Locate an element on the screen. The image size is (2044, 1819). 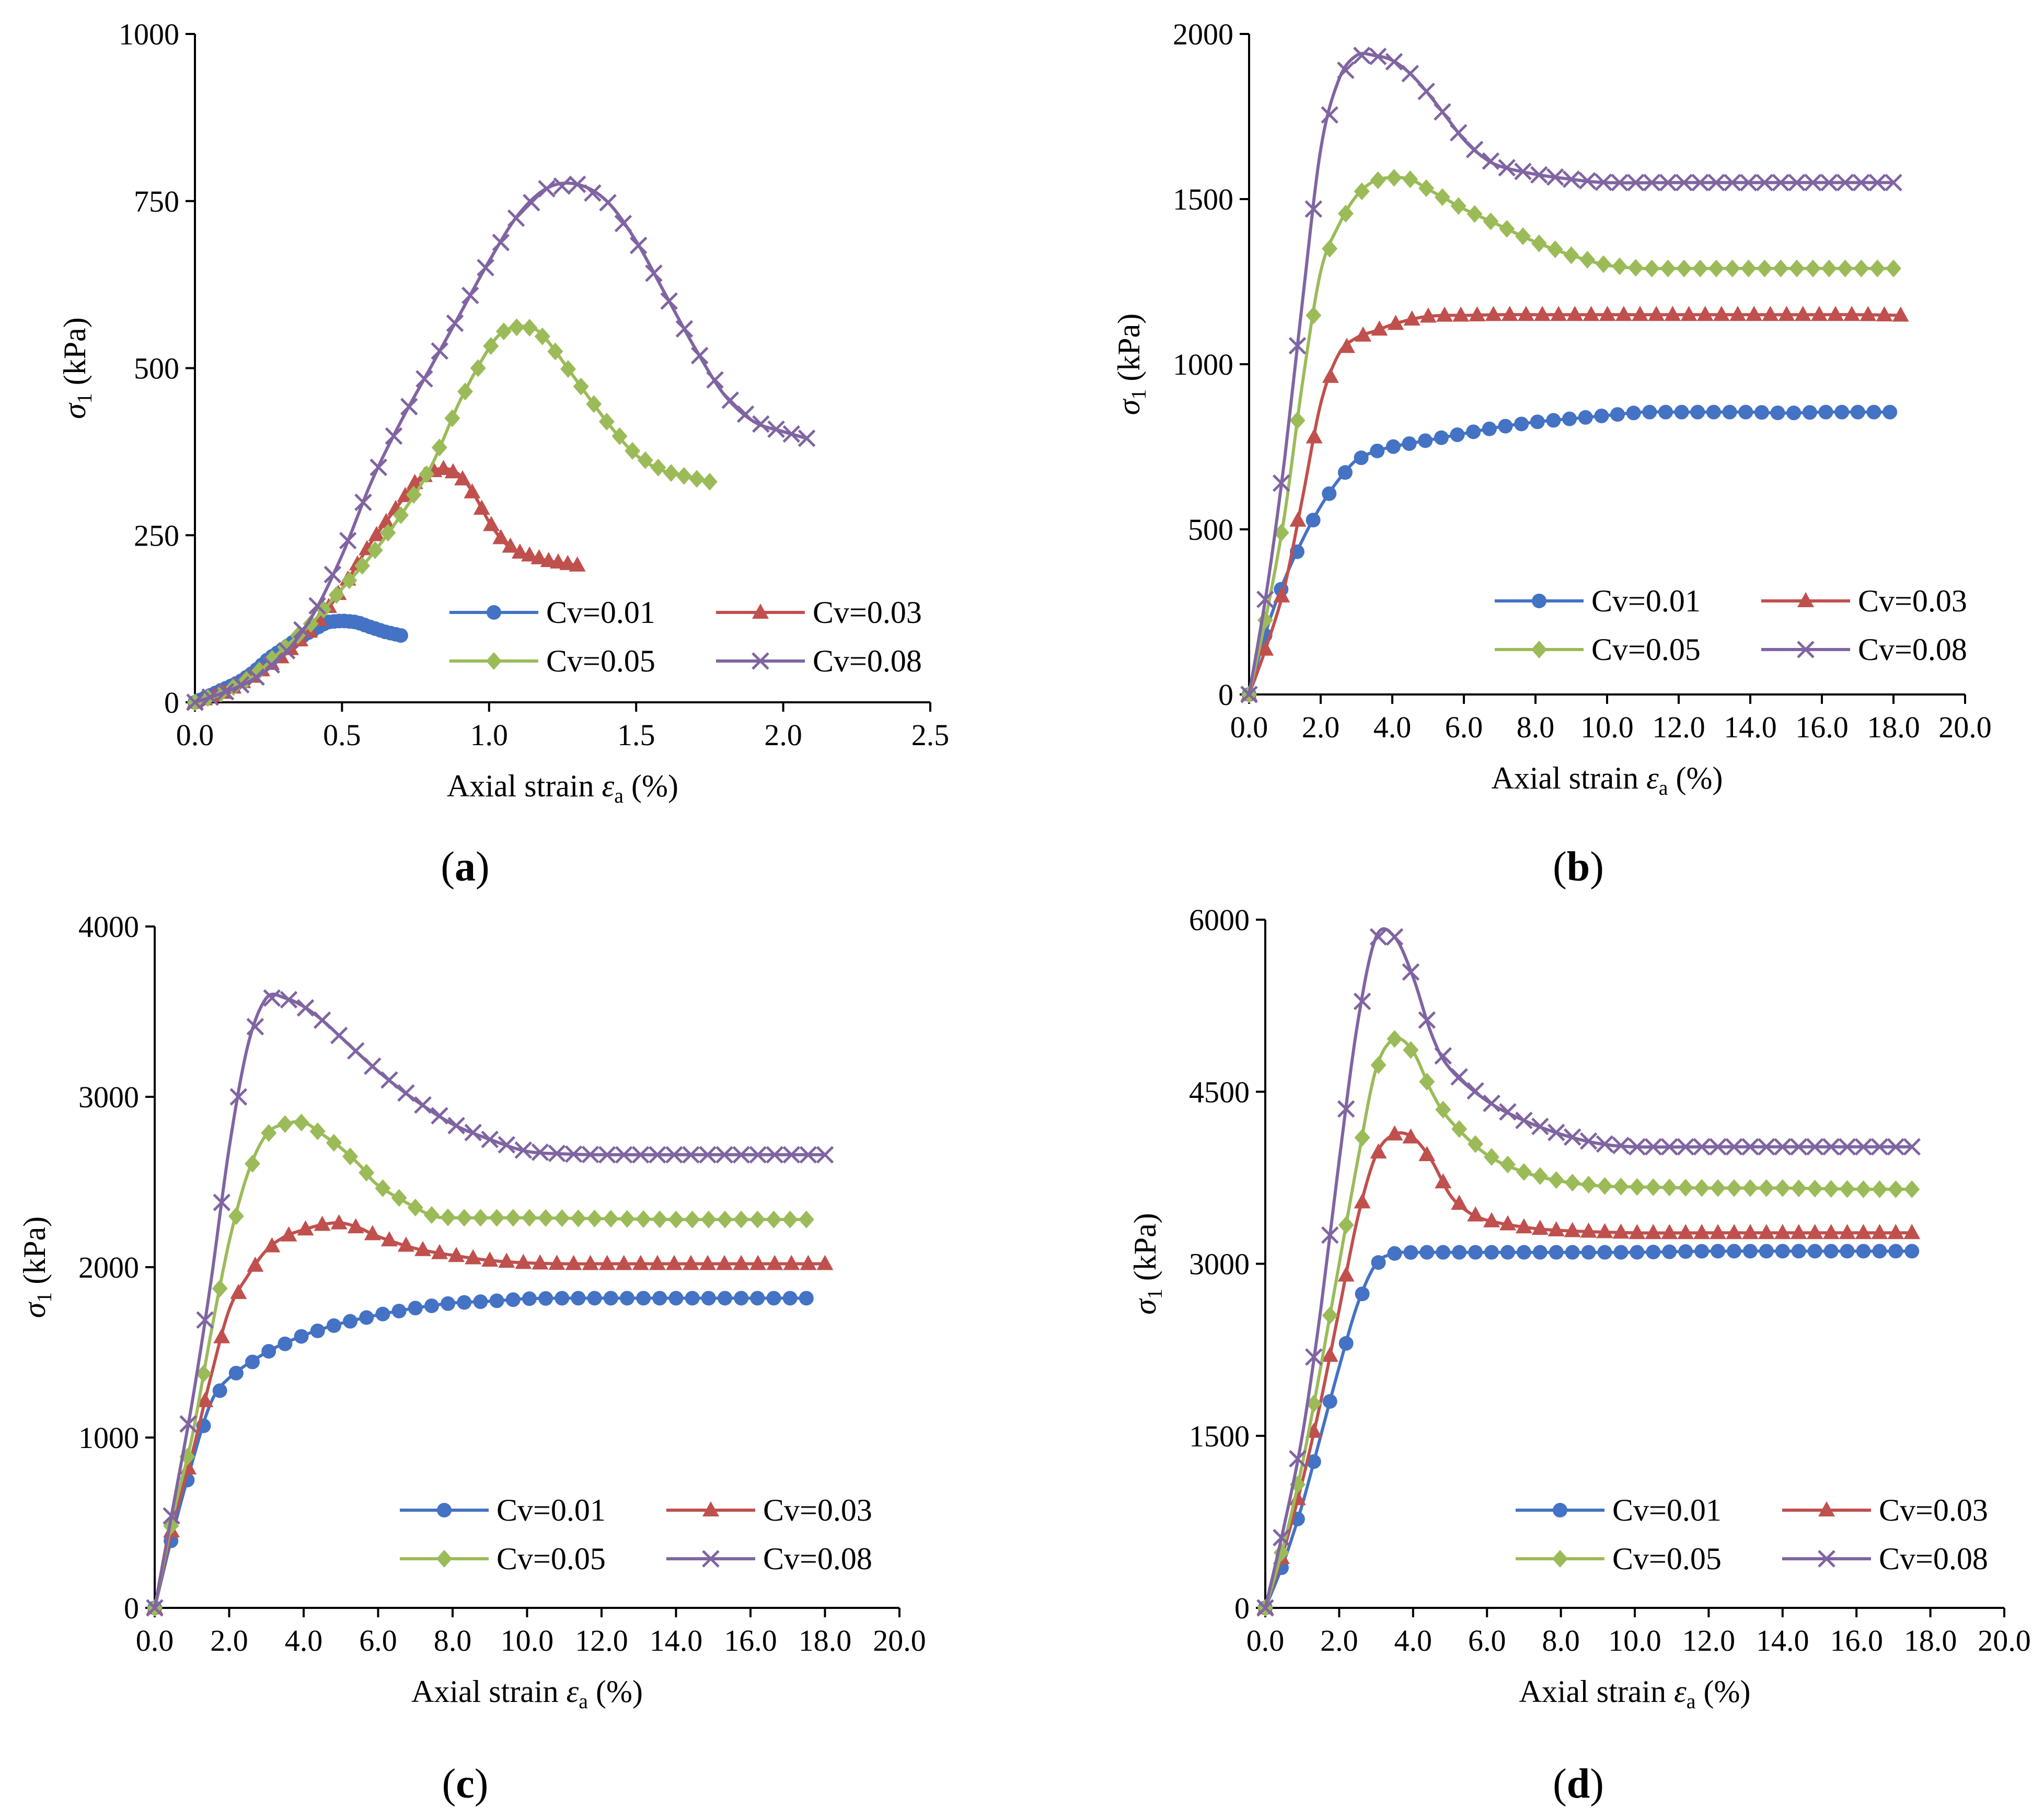
y-tick-label: 6000 is located at coordinates (1219, 920).